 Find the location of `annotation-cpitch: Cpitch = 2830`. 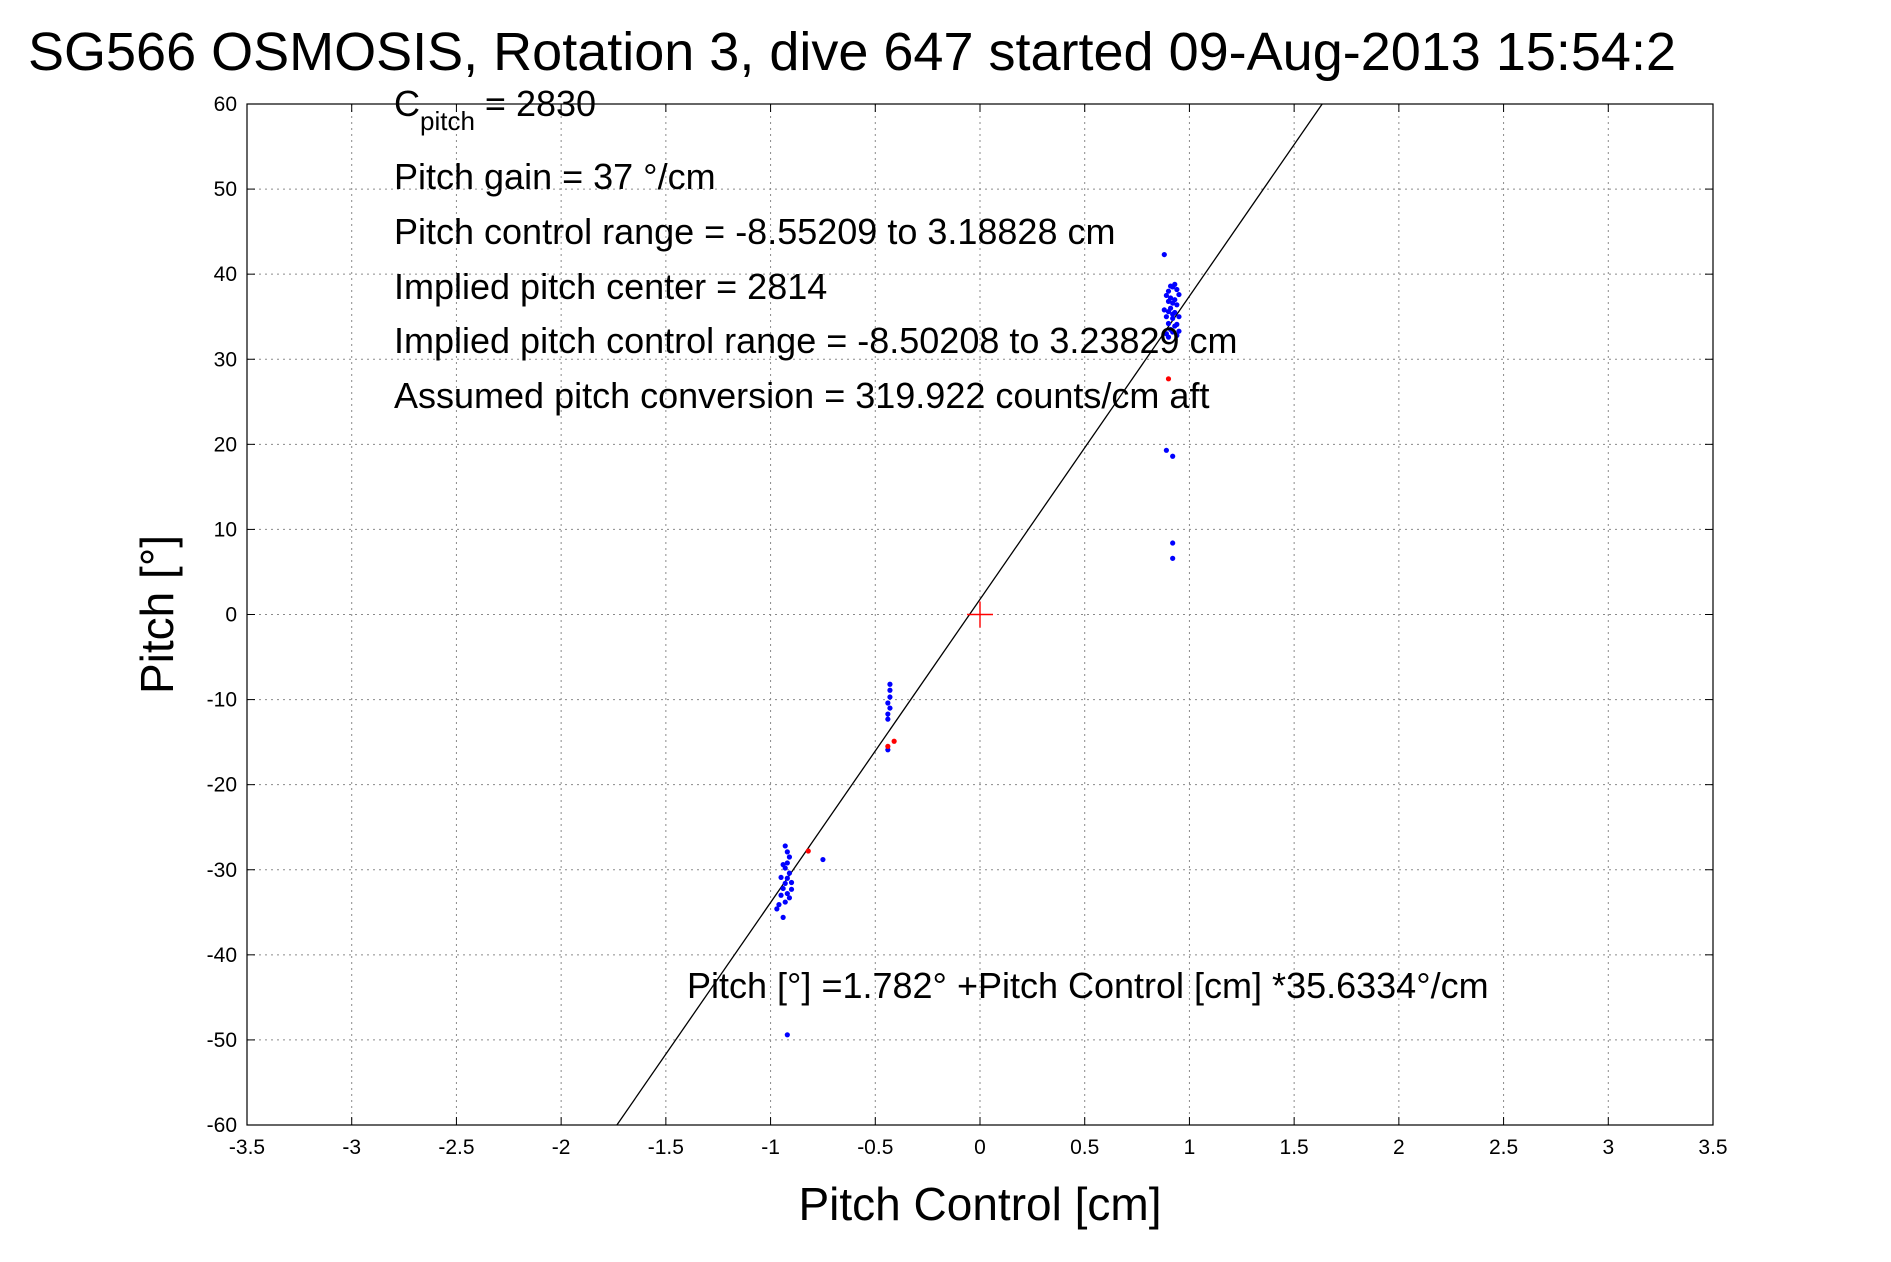

annotation-cpitch: Cpitch = 2830 is located at coordinates (495, 109).